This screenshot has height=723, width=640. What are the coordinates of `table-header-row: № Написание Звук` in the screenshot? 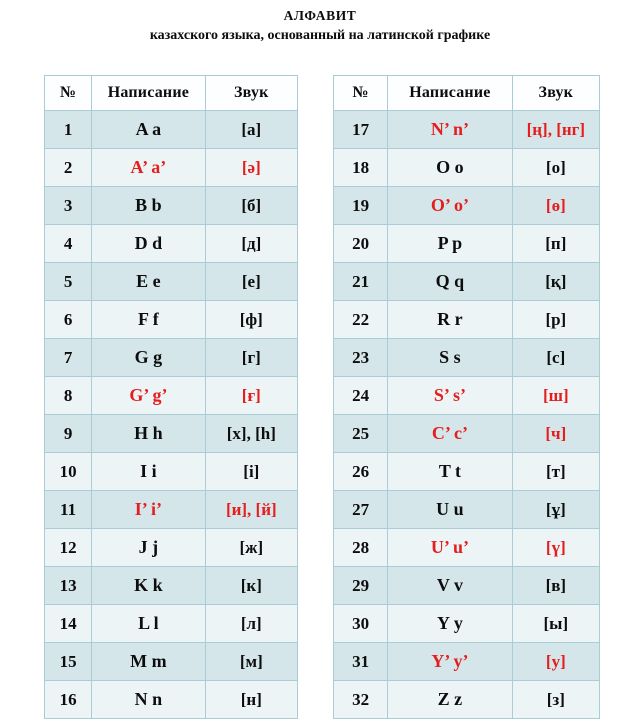 It's located at (466, 93).